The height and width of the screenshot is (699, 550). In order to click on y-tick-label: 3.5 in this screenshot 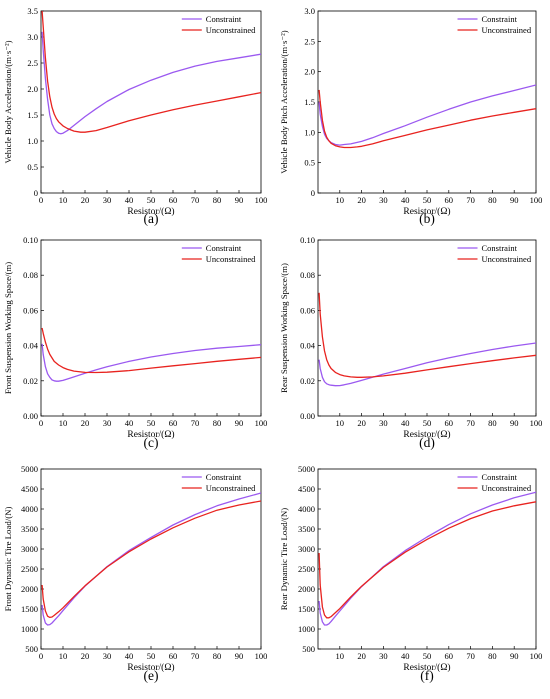, I will do `click(32, 11)`.